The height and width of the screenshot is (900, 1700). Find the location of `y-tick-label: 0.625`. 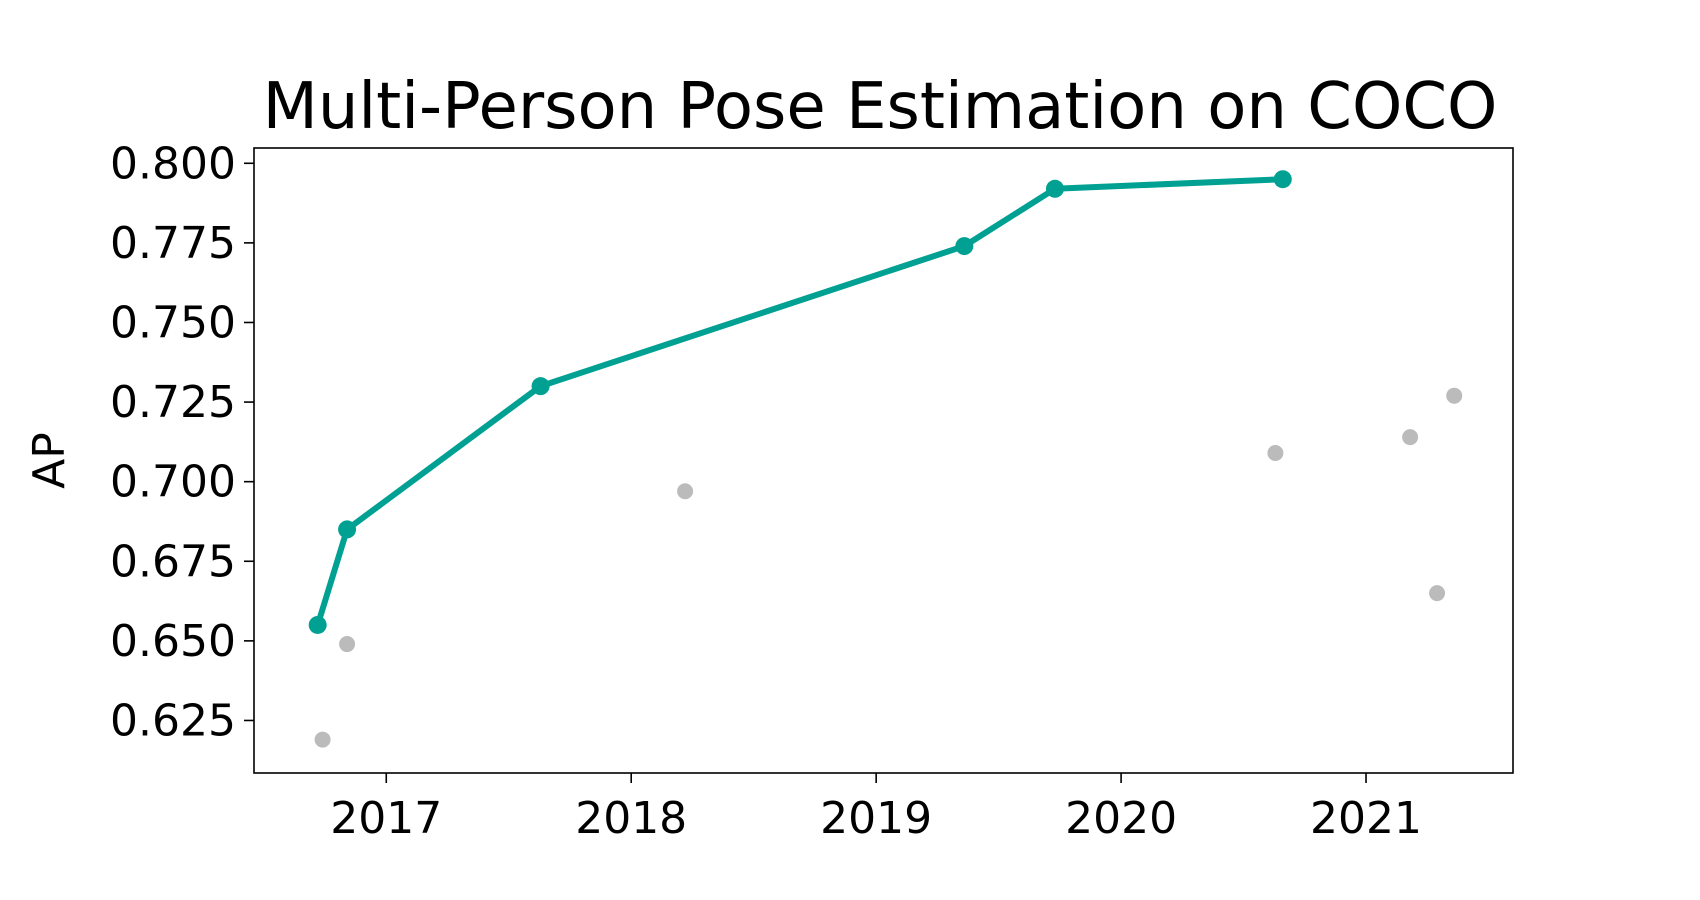

y-tick-label: 0.625 is located at coordinates (173, 720).